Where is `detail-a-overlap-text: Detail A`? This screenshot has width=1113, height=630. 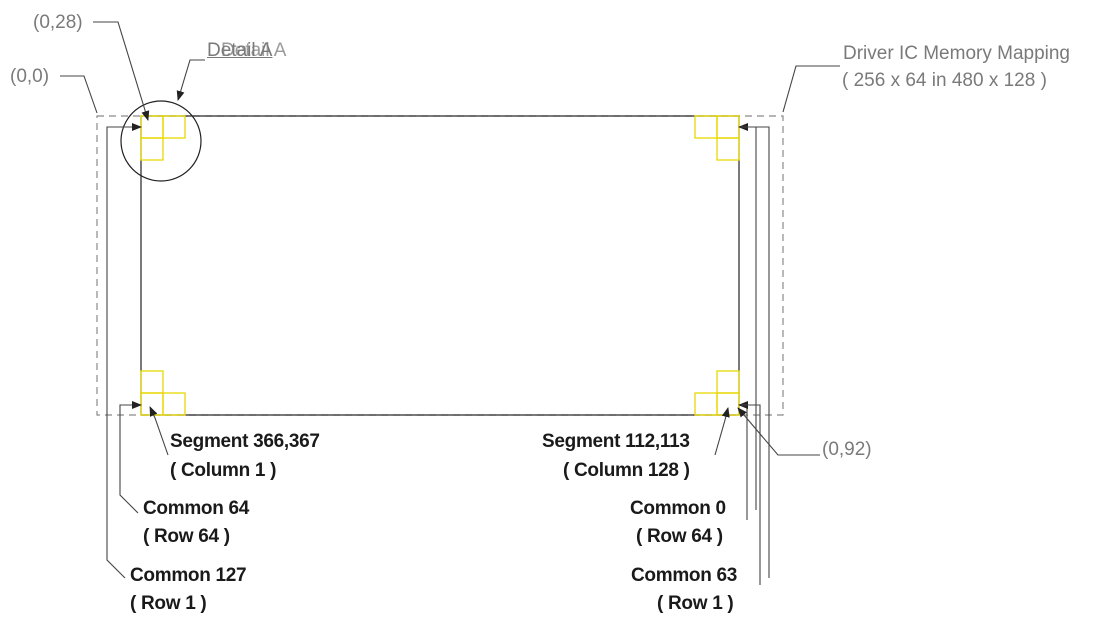 detail-a-overlap-text: Detail A is located at coordinates (254, 50).